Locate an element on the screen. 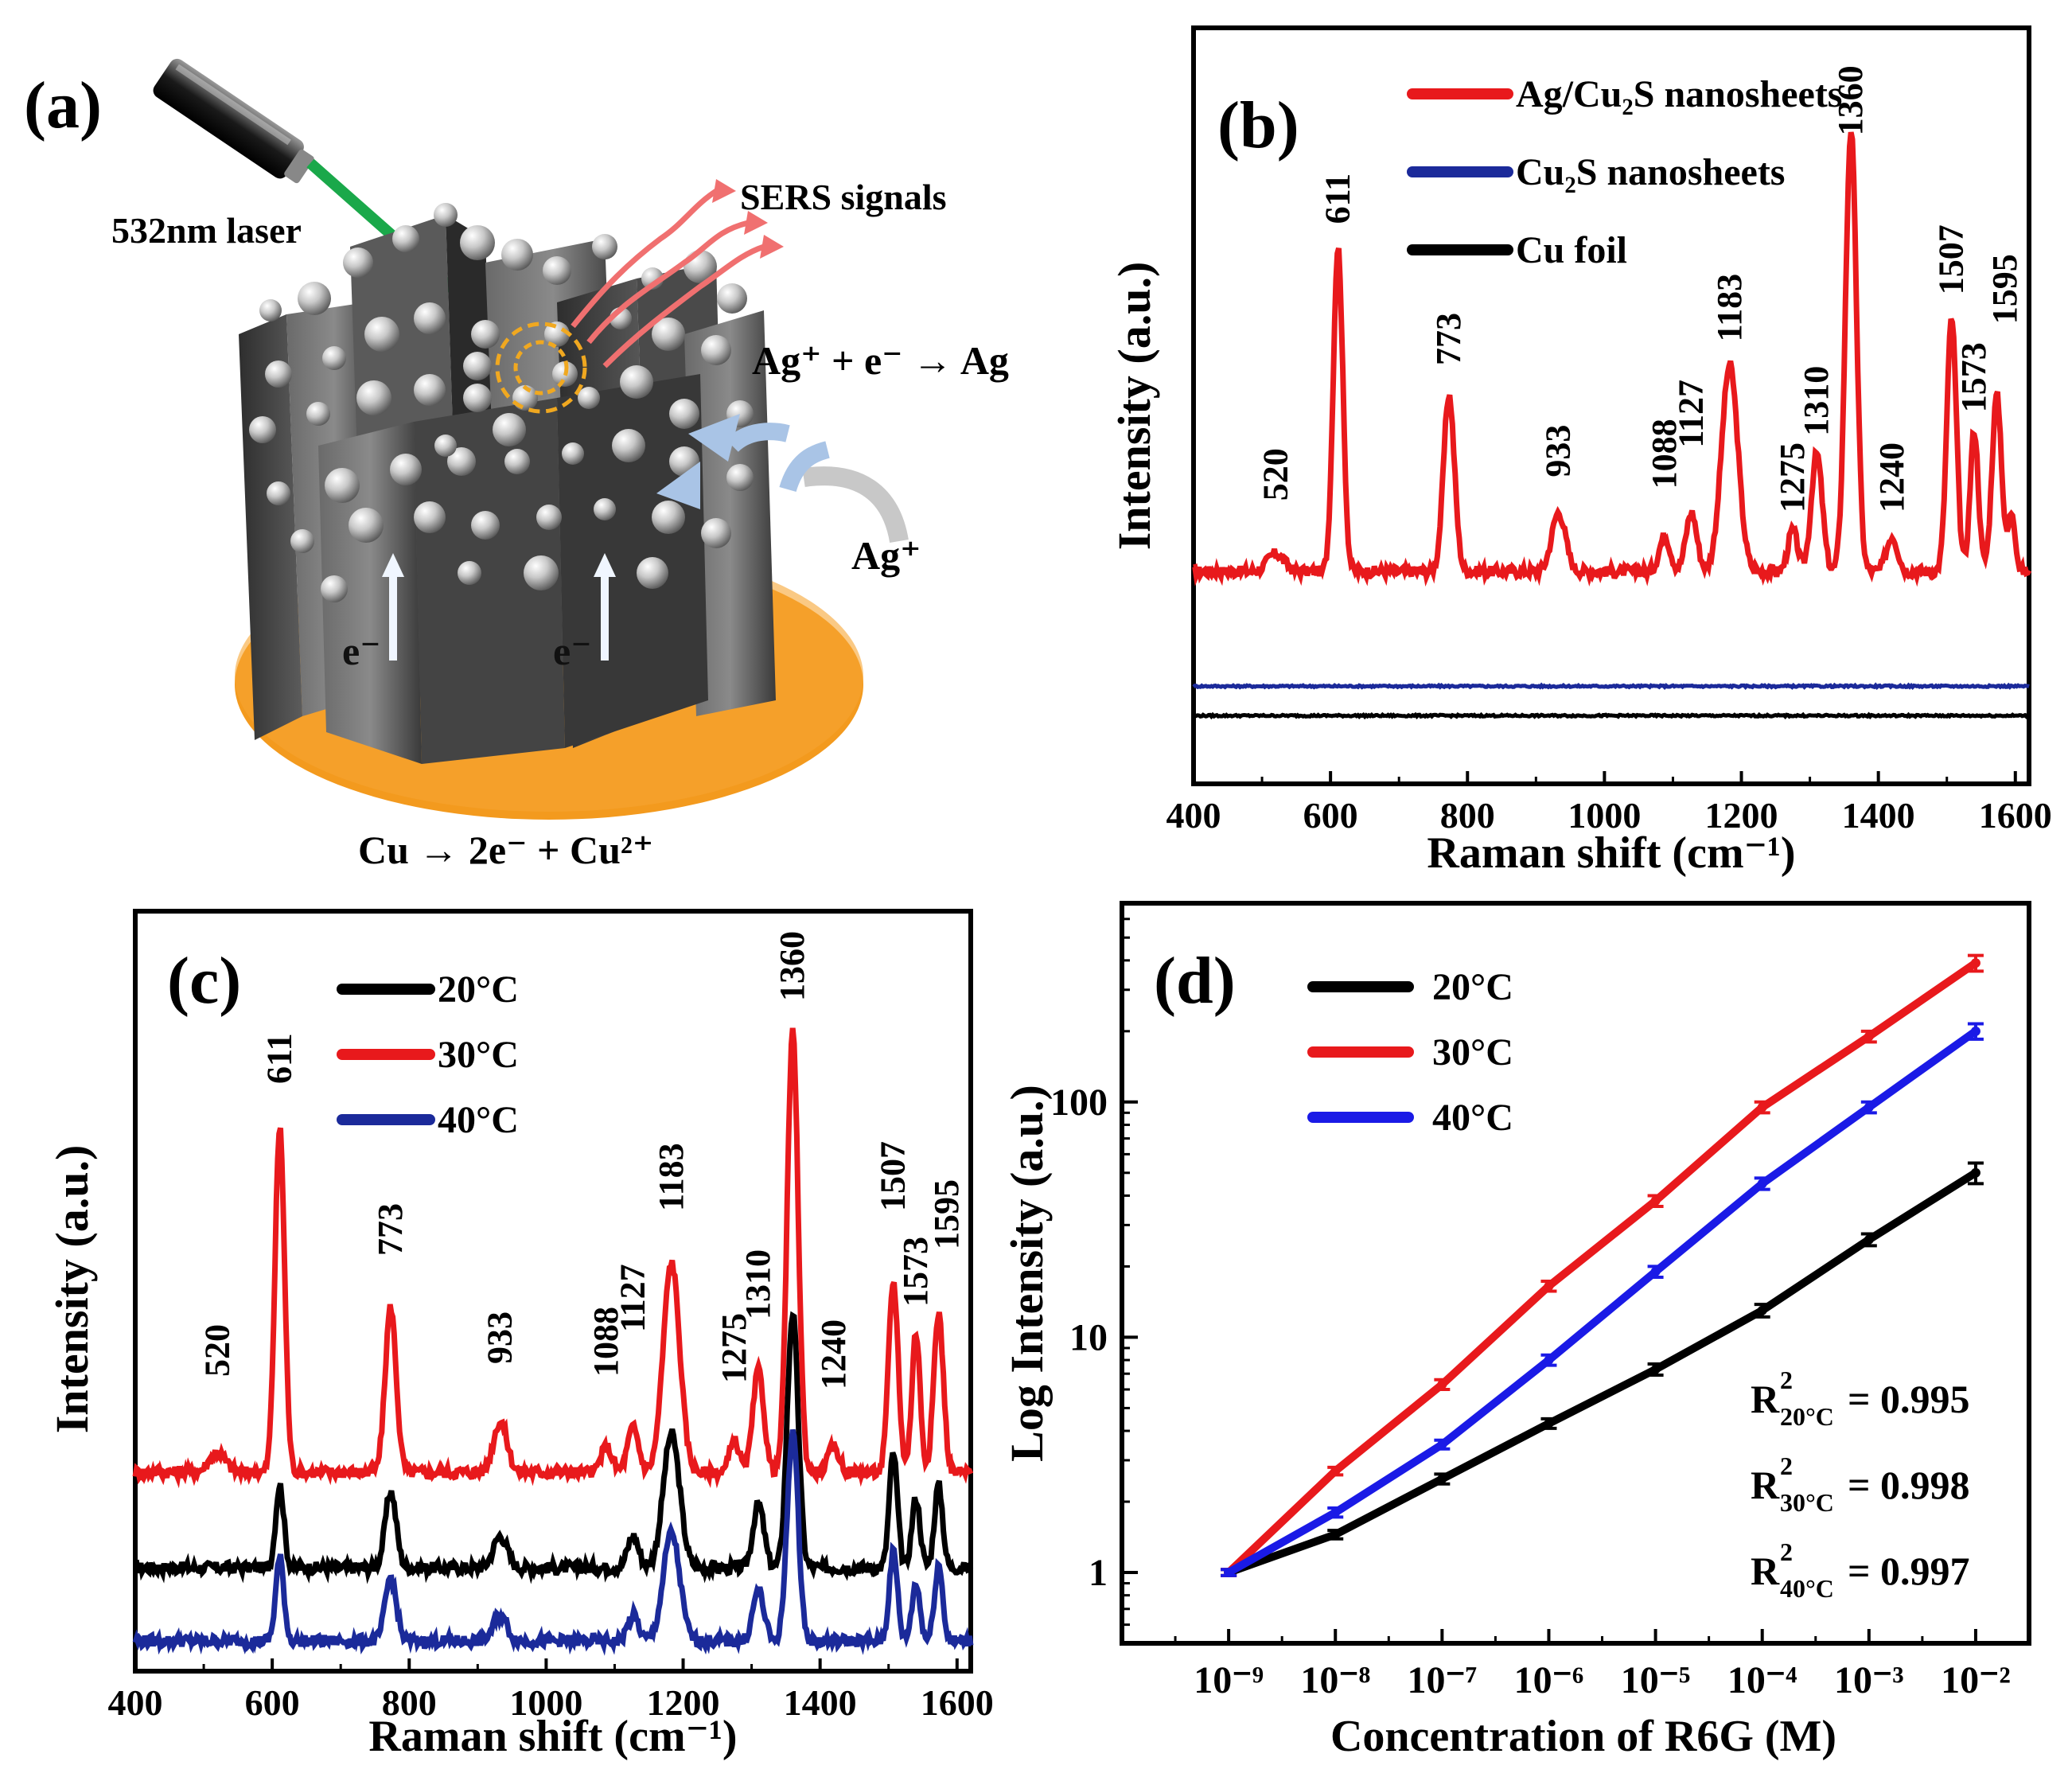  panel-b-label: (b) is located at coordinates (1258, 125).